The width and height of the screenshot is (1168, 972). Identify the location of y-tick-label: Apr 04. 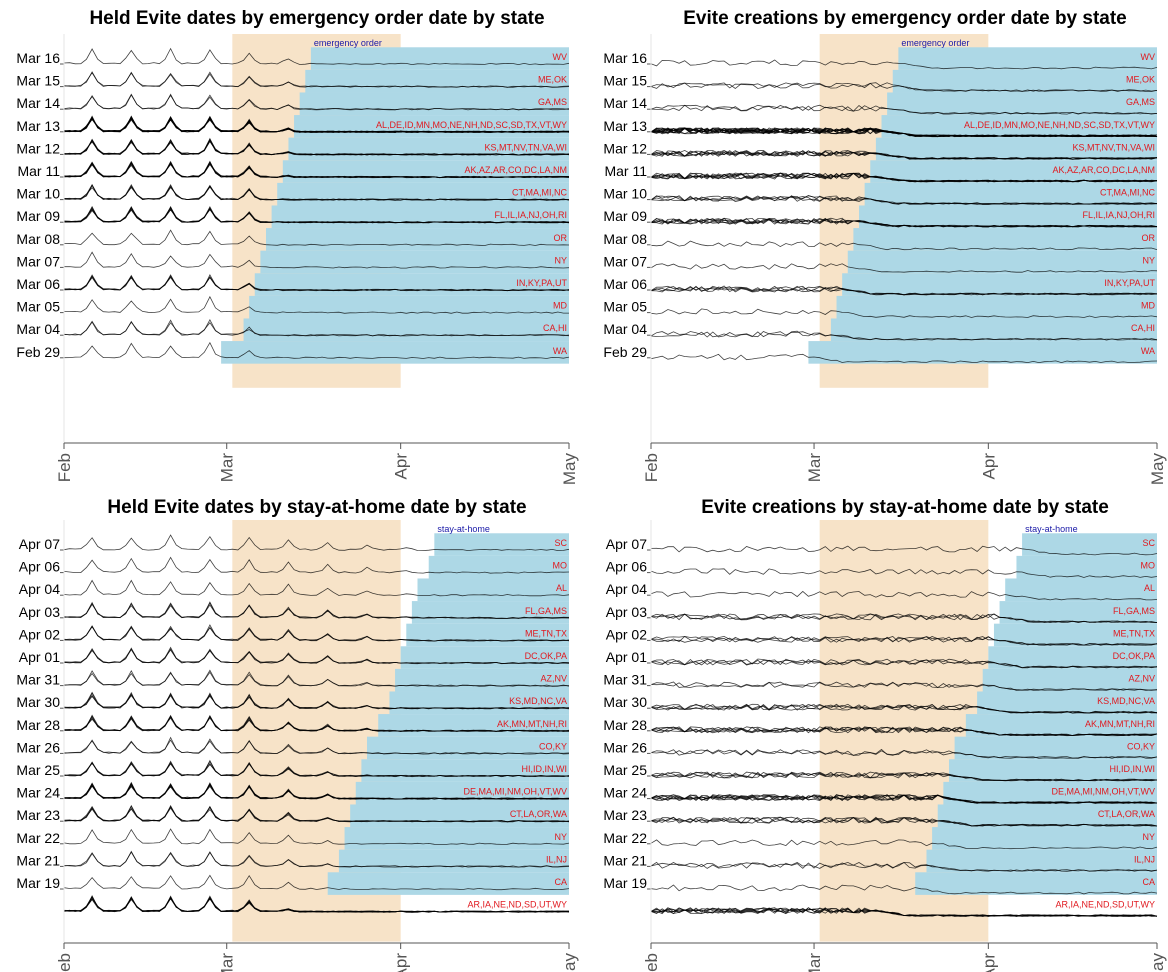
(39, 589).